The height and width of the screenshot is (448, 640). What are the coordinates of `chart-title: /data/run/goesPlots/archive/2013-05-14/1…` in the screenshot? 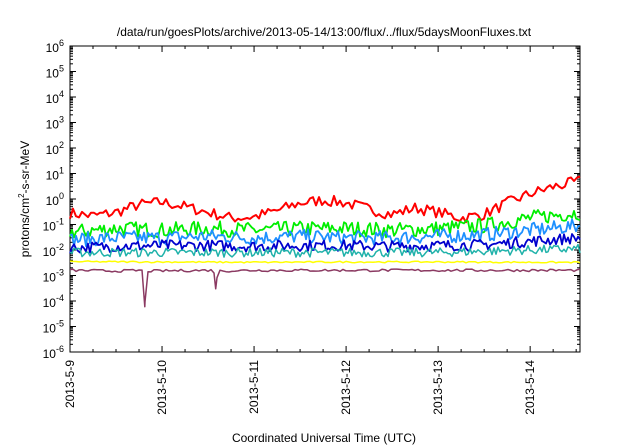 It's located at (324, 32).